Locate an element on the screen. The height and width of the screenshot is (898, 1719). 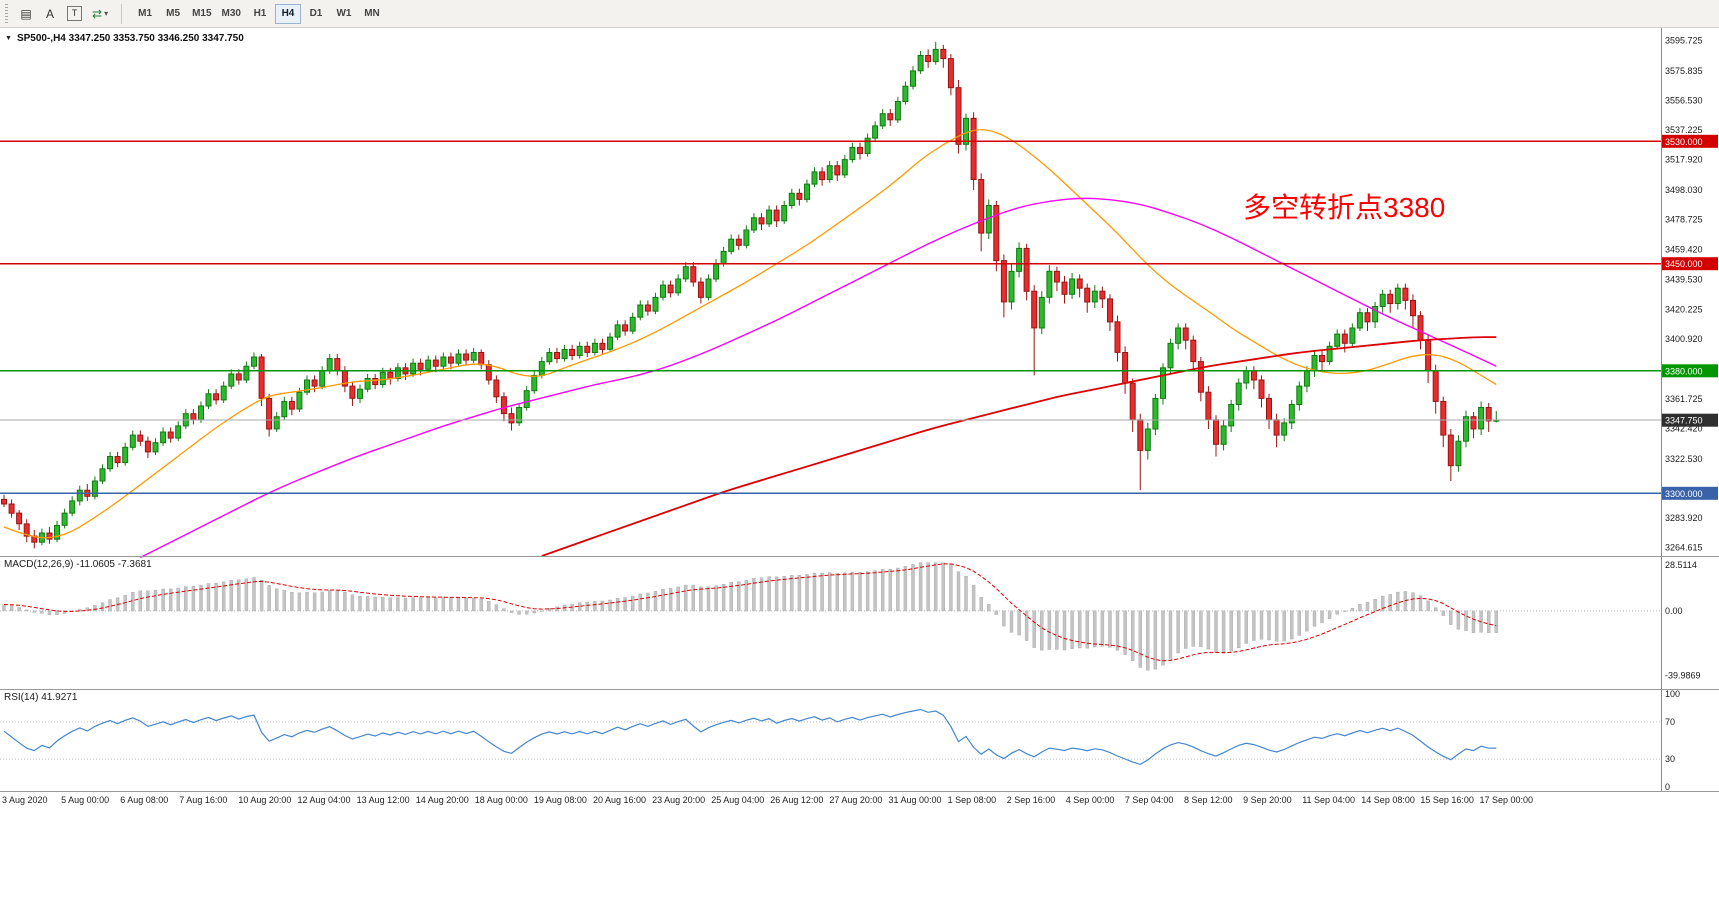
price-axis-label: 3575.835 is located at coordinates (1684, 71).